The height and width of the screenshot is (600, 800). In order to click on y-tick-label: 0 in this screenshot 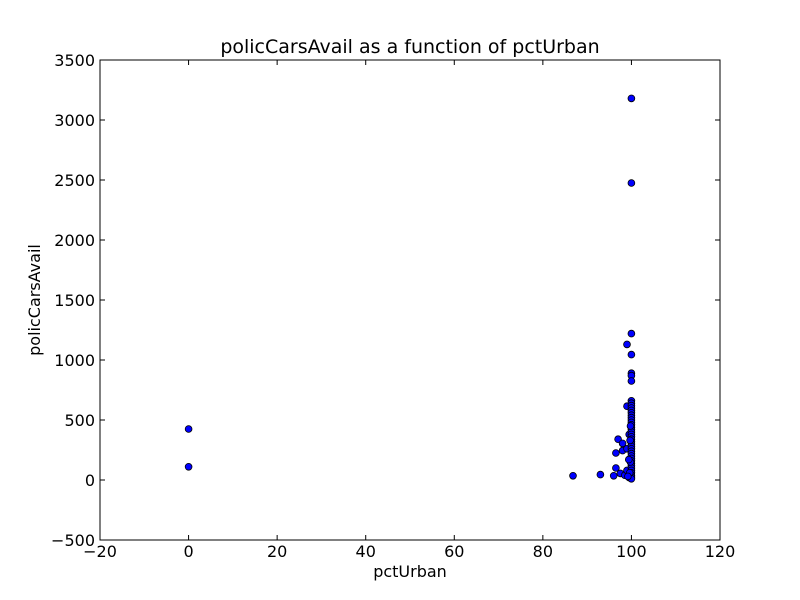, I will do `click(90, 480)`.